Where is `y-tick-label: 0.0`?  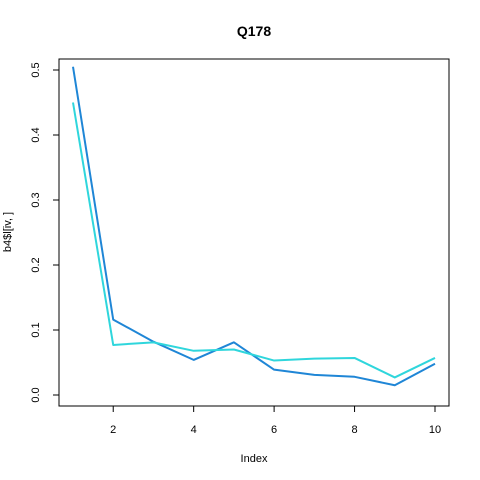
y-tick-label: 0.0 is located at coordinates (36, 394).